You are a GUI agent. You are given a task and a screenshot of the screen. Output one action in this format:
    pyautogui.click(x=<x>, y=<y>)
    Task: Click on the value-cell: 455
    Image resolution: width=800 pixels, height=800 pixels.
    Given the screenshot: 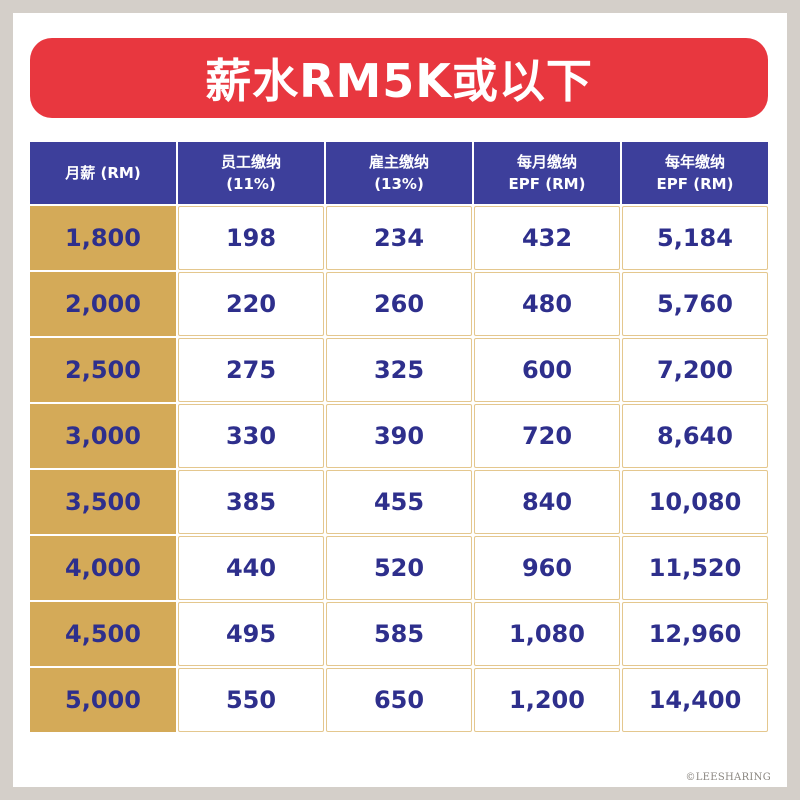 What is the action you would take?
    pyautogui.click(x=399, y=502)
    